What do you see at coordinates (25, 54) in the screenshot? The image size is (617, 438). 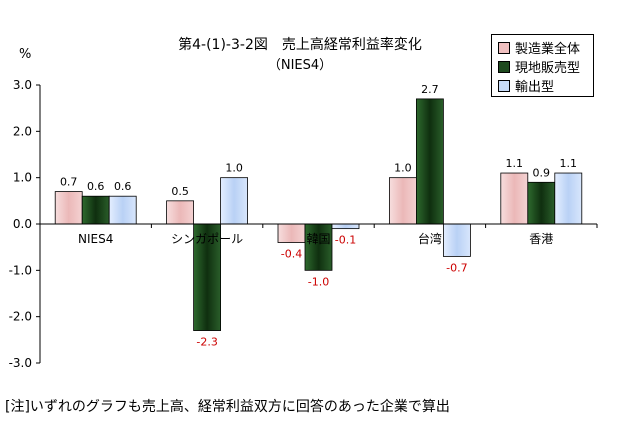 I see `y-axis-unit-label: %` at bounding box center [25, 54].